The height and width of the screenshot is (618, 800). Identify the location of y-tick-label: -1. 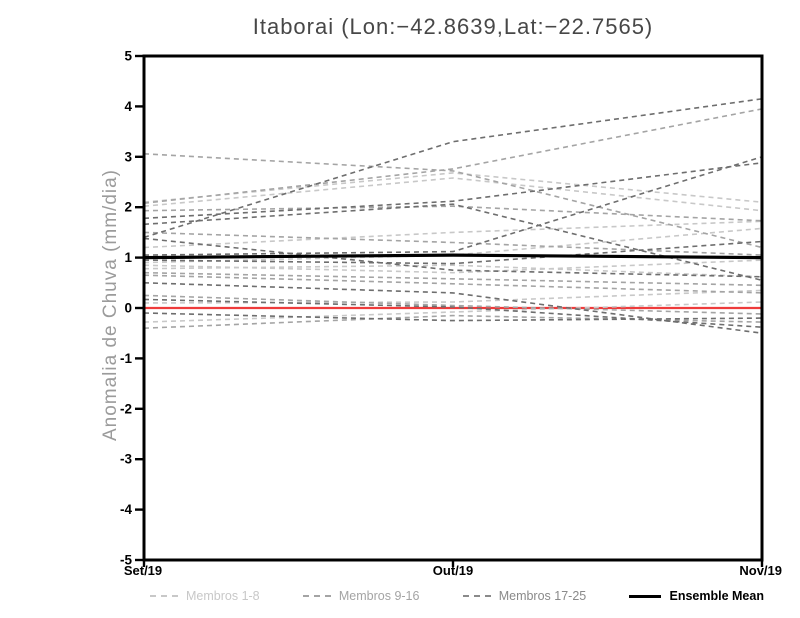
(126, 358).